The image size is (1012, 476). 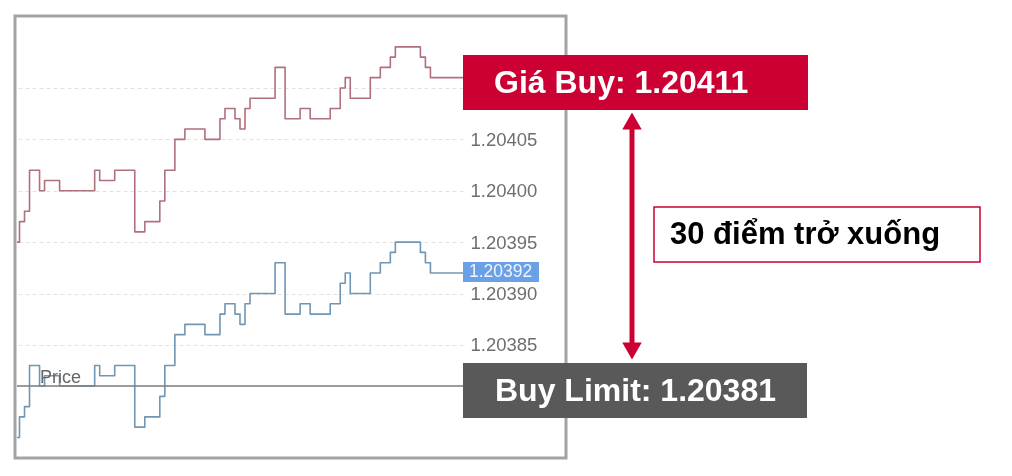 I want to click on text: 1.20392, so click(x=501, y=271).